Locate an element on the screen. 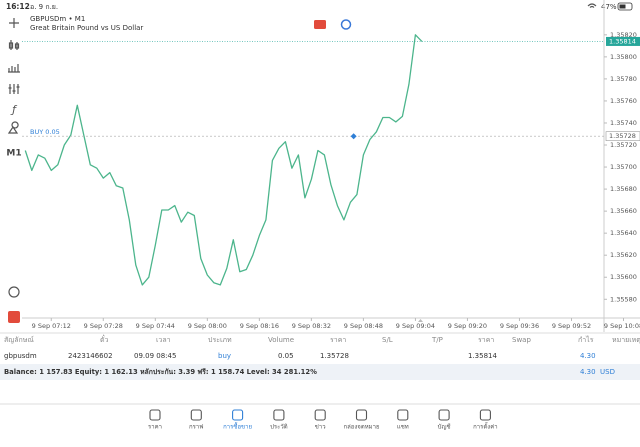 The height and width of the screenshot is (447, 640). x-tick-label: 9 Sep 07:44 is located at coordinates (155, 326).